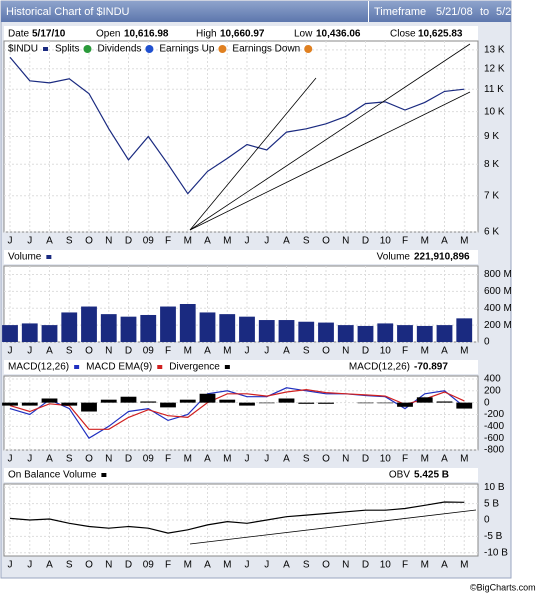 Image resolution: width=552 pixels, height=602 pixels. Describe the element at coordinates (454, 12) in the screenshot. I see `from-date: 5/21/08` at that location.